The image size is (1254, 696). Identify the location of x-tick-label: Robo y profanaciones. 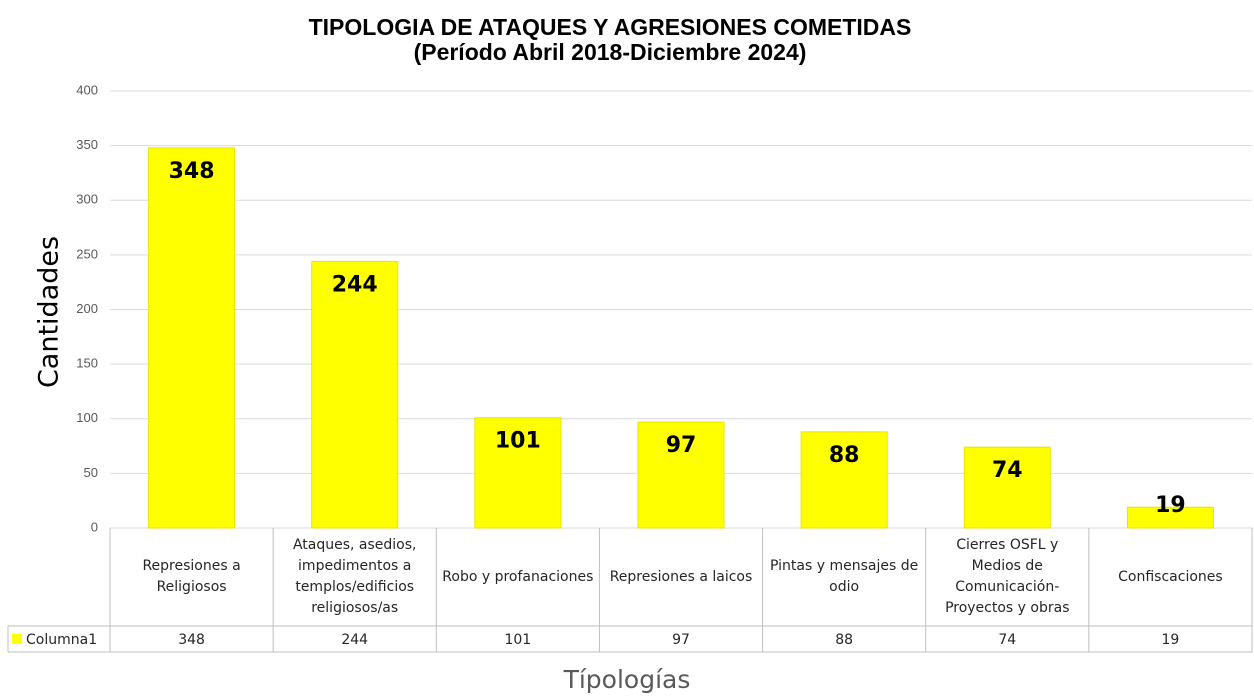
(518, 576).